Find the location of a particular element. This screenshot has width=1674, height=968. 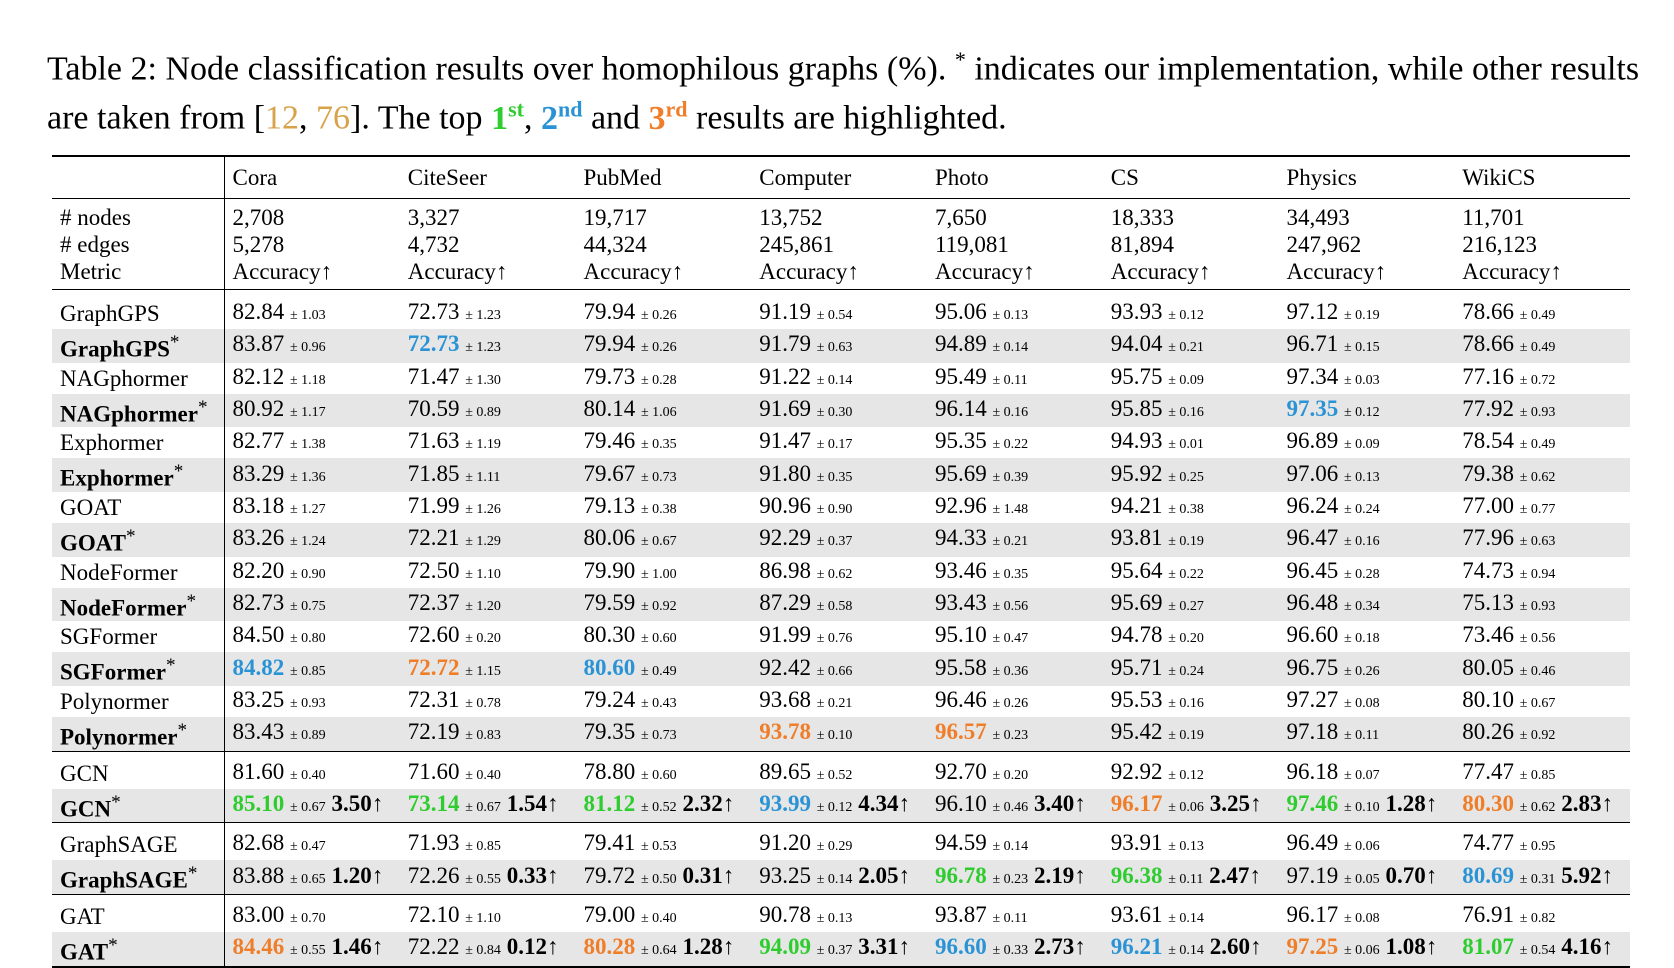

result-cell: 92.29 ± 0.37 is located at coordinates (839, 539).